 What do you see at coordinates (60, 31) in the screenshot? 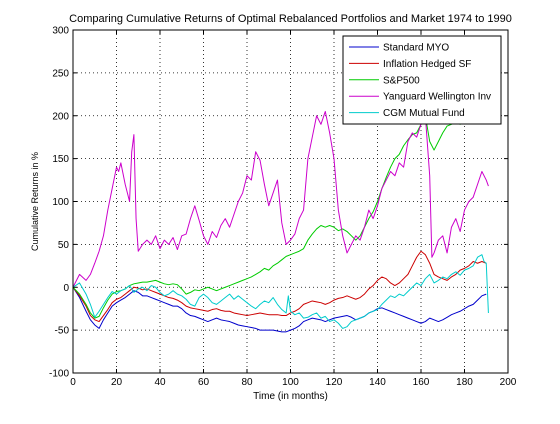
I see `y-tick-label: 300` at bounding box center [60, 31].